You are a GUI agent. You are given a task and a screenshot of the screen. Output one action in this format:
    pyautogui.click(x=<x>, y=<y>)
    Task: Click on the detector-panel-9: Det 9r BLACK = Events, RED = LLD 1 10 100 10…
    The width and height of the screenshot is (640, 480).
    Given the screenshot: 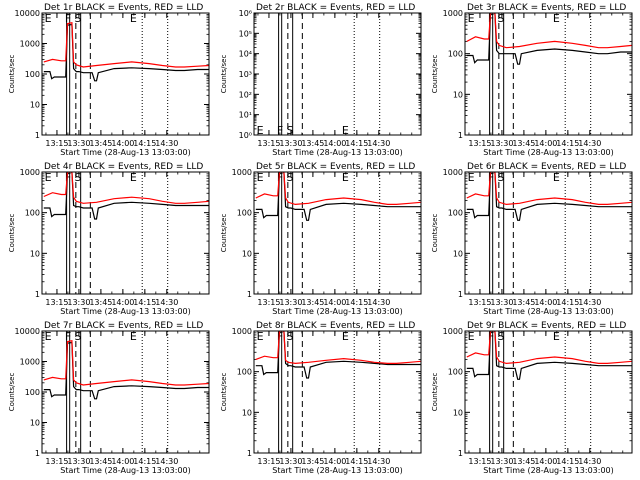 What is the action you would take?
    pyautogui.click(x=532, y=398)
    